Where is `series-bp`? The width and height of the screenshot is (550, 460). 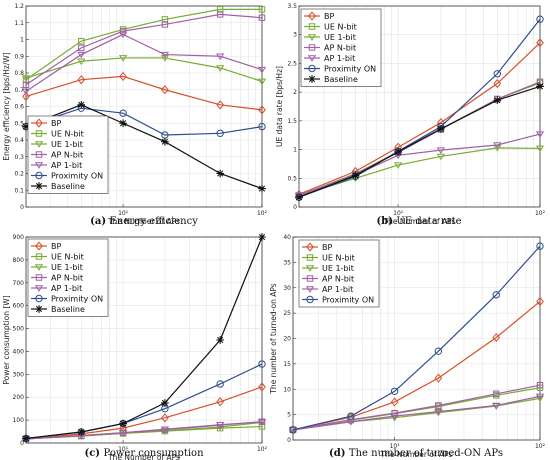
series-bp is located at coordinates (144, 93).